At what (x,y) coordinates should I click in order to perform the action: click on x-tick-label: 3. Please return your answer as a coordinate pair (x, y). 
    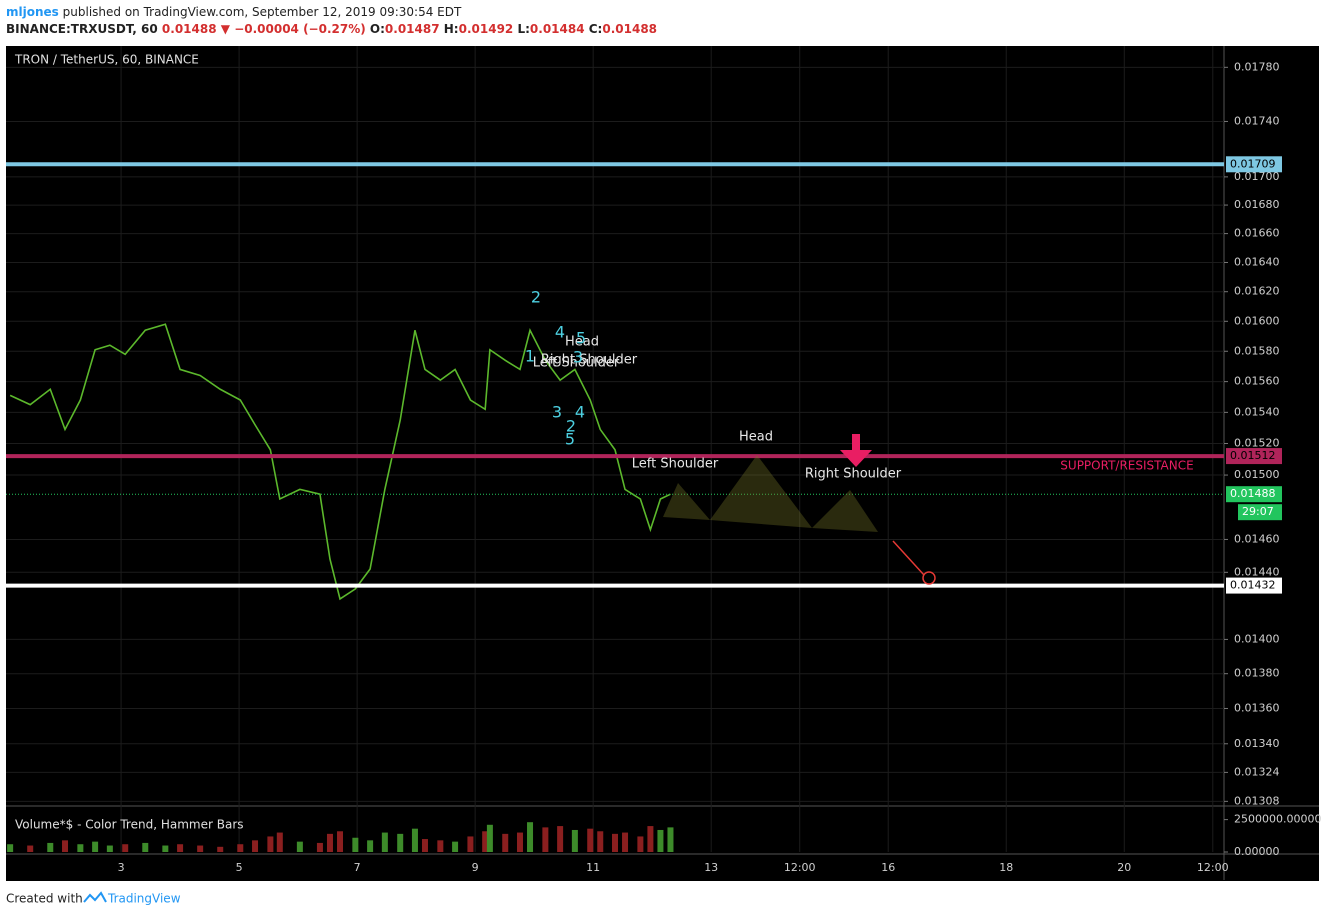
    Looking at the image, I should click on (121, 867).